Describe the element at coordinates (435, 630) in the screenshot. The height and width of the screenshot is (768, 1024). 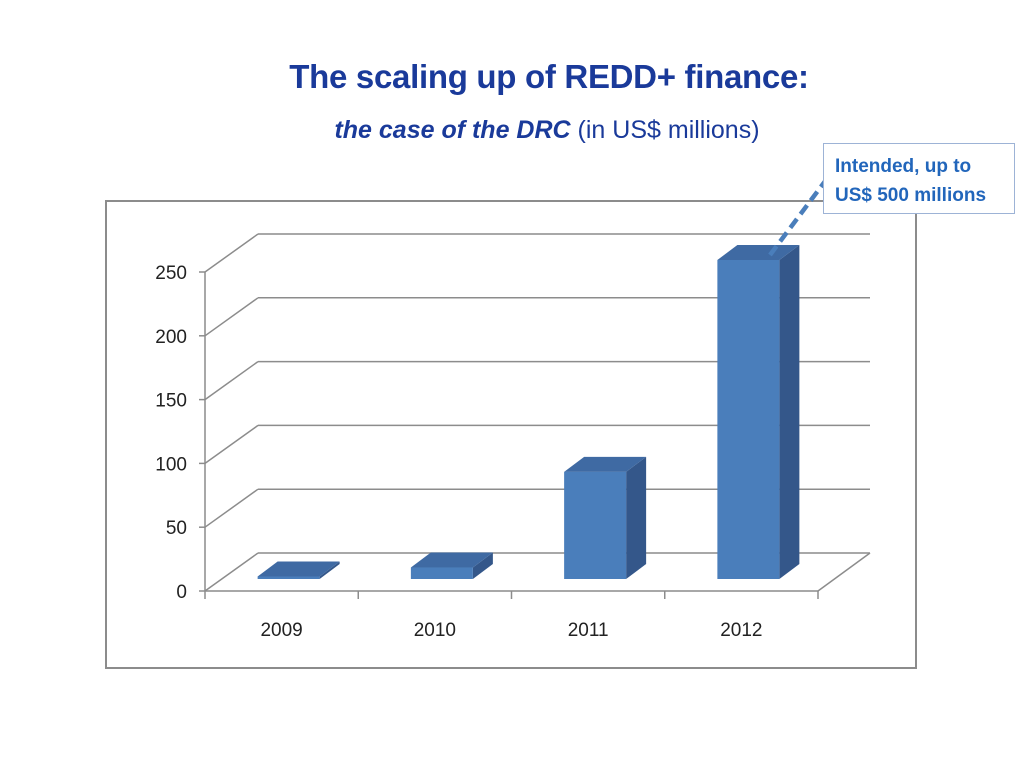
I see `x-tick-label: 2010` at that location.